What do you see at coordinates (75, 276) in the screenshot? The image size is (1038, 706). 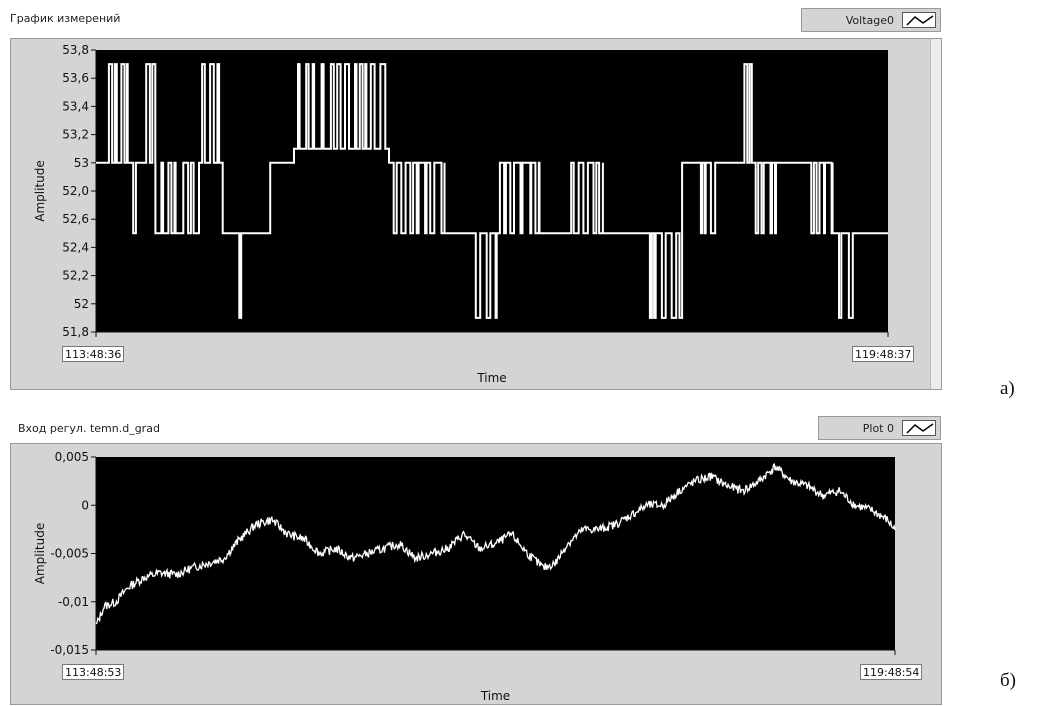 I see `y-tick-label: 52,2` at bounding box center [75, 276].